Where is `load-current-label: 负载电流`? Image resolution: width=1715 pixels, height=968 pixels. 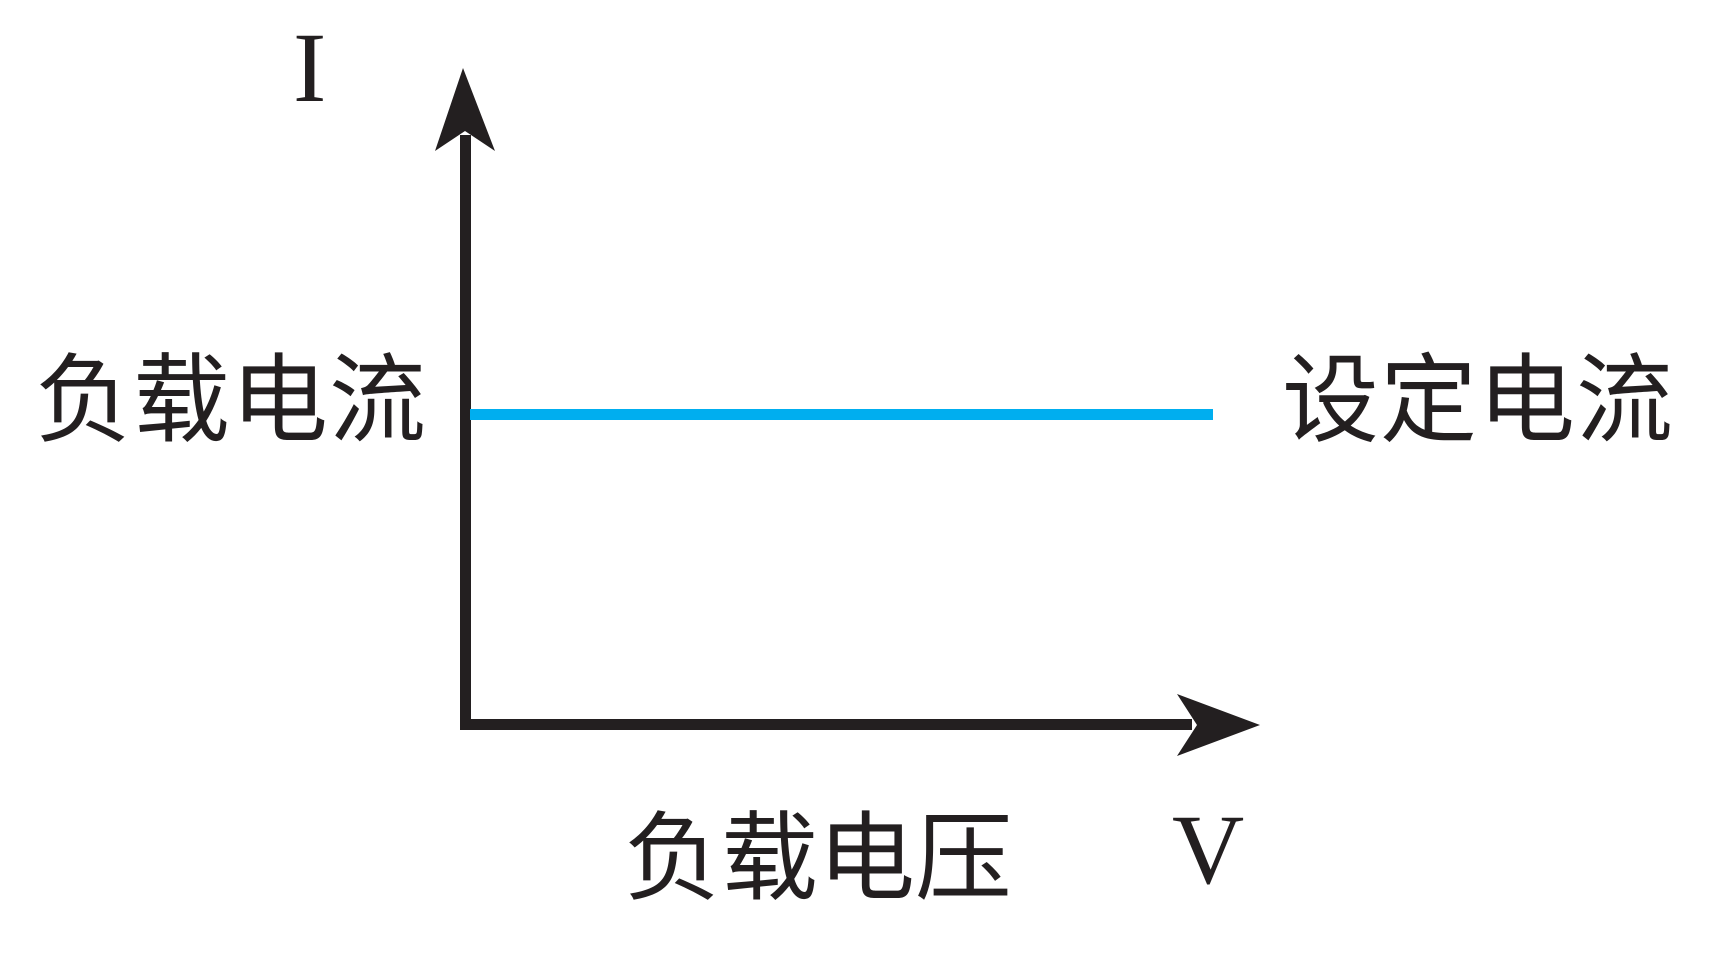 load-current-label: 负载电流 is located at coordinates (231, 400).